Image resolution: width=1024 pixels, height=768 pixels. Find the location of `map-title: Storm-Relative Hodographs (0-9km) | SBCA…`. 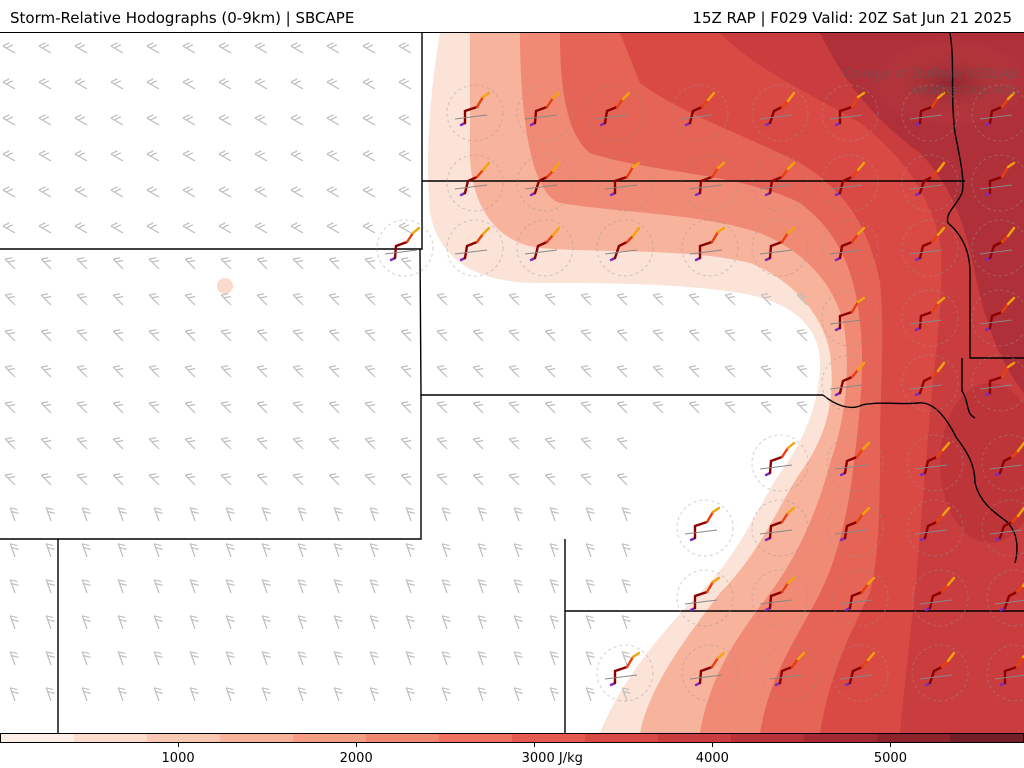

map-title: Storm-Relative Hodographs (0-9km) | SBCA… is located at coordinates (182, 18).